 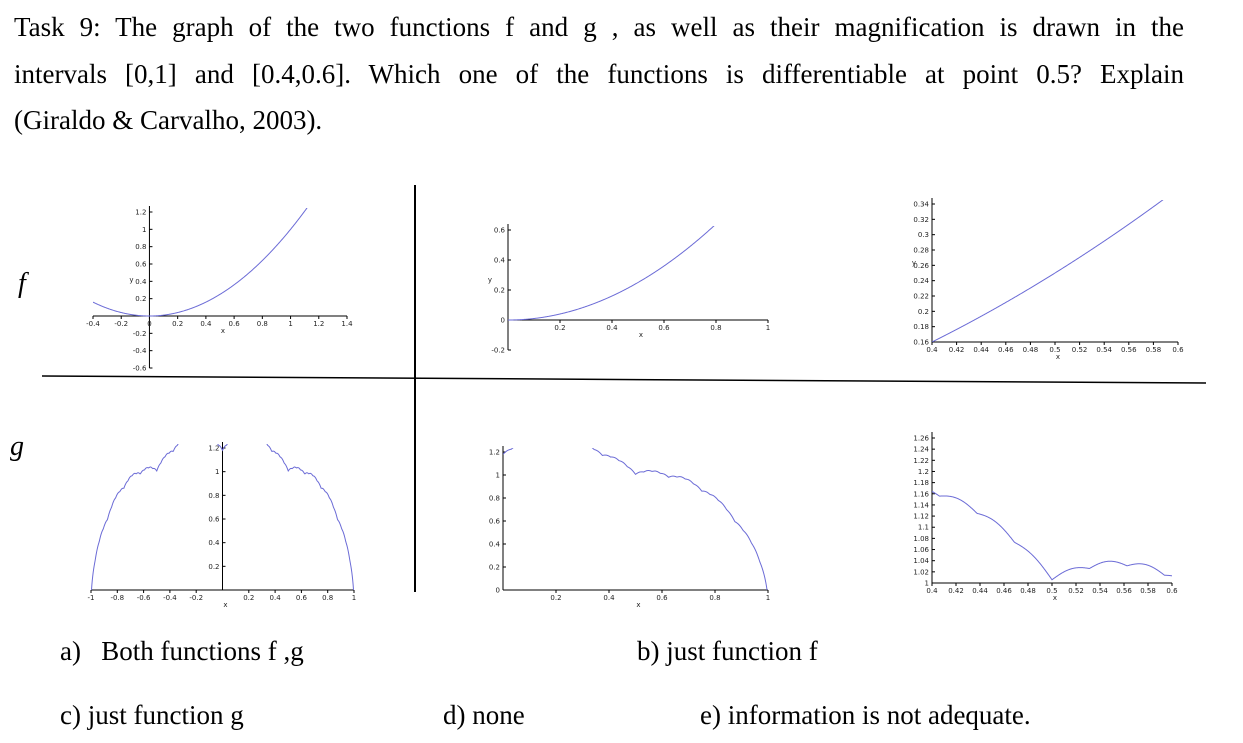 I want to click on divider, so click(x=624, y=379).